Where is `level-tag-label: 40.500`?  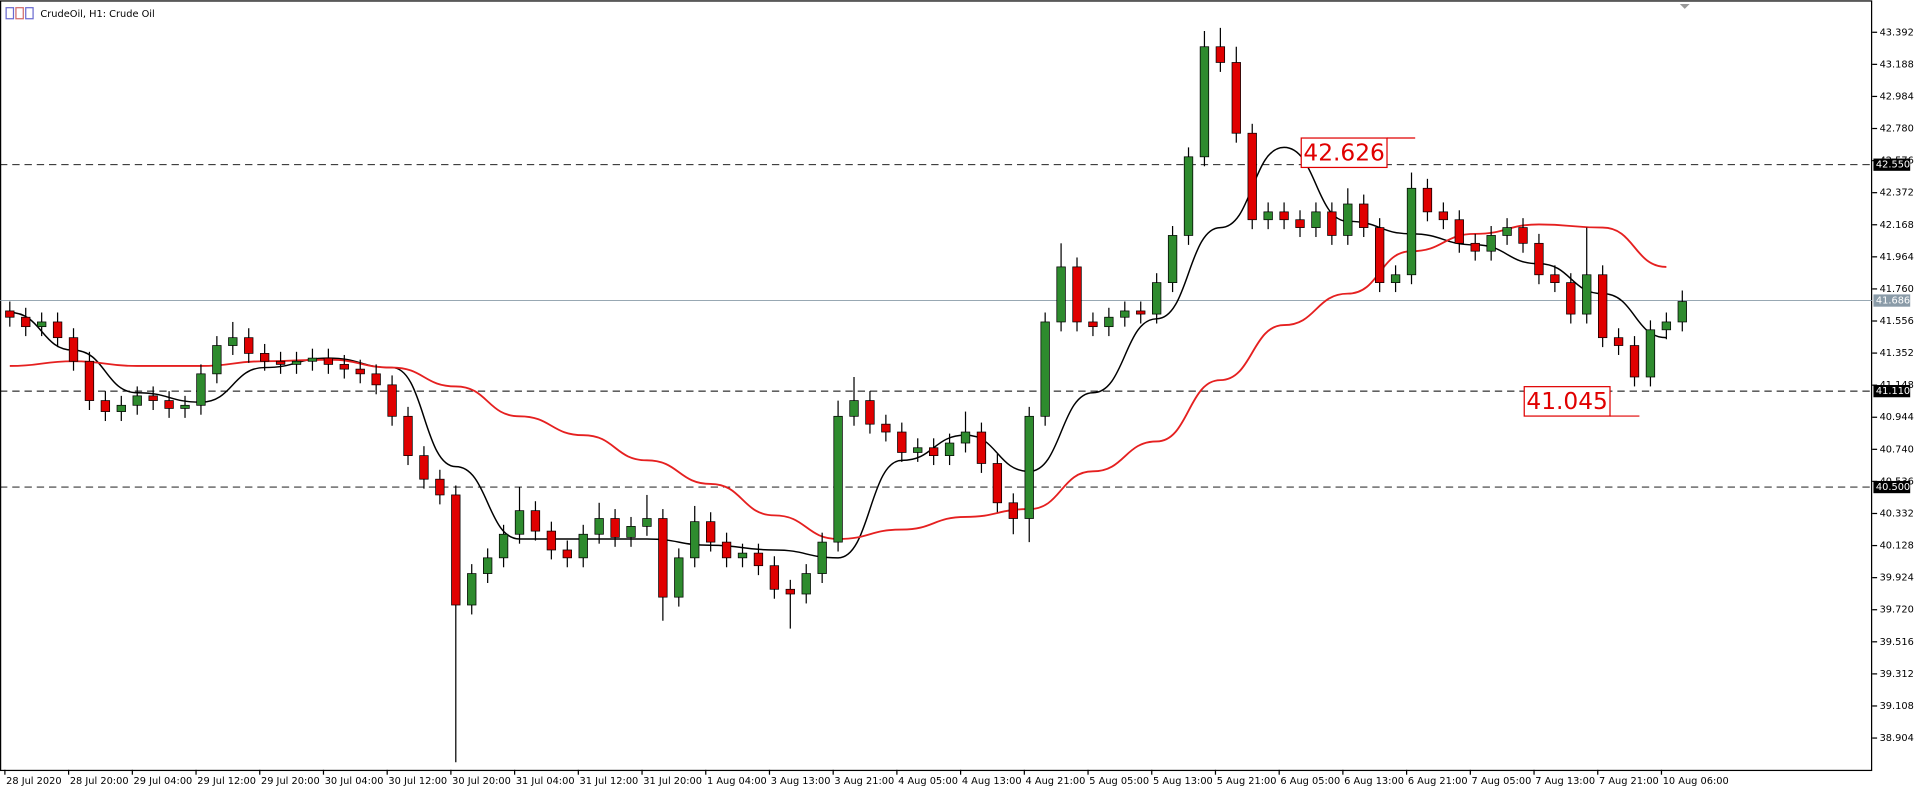 level-tag-label: 40.500 is located at coordinates (1893, 487).